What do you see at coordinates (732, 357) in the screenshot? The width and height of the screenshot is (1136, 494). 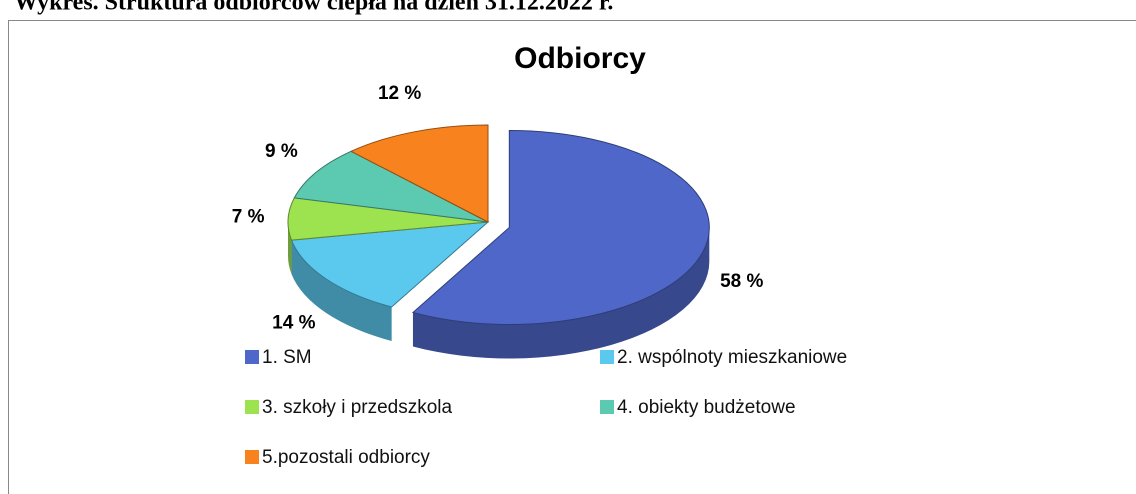 I see `legend-label: 2. wspólnoty mieszkaniowe` at bounding box center [732, 357].